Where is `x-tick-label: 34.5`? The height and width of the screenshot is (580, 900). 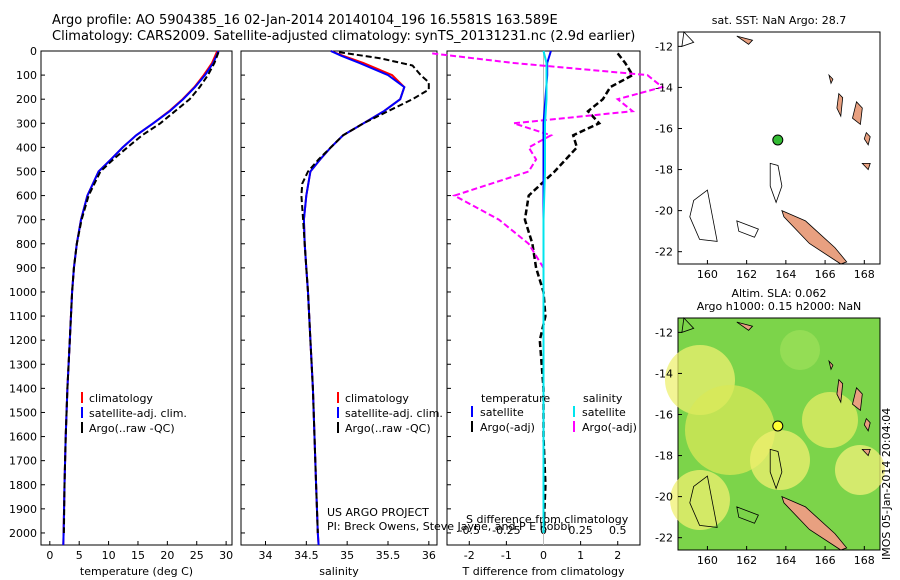 x-tick-label: 34.5 is located at coordinates (306, 555).